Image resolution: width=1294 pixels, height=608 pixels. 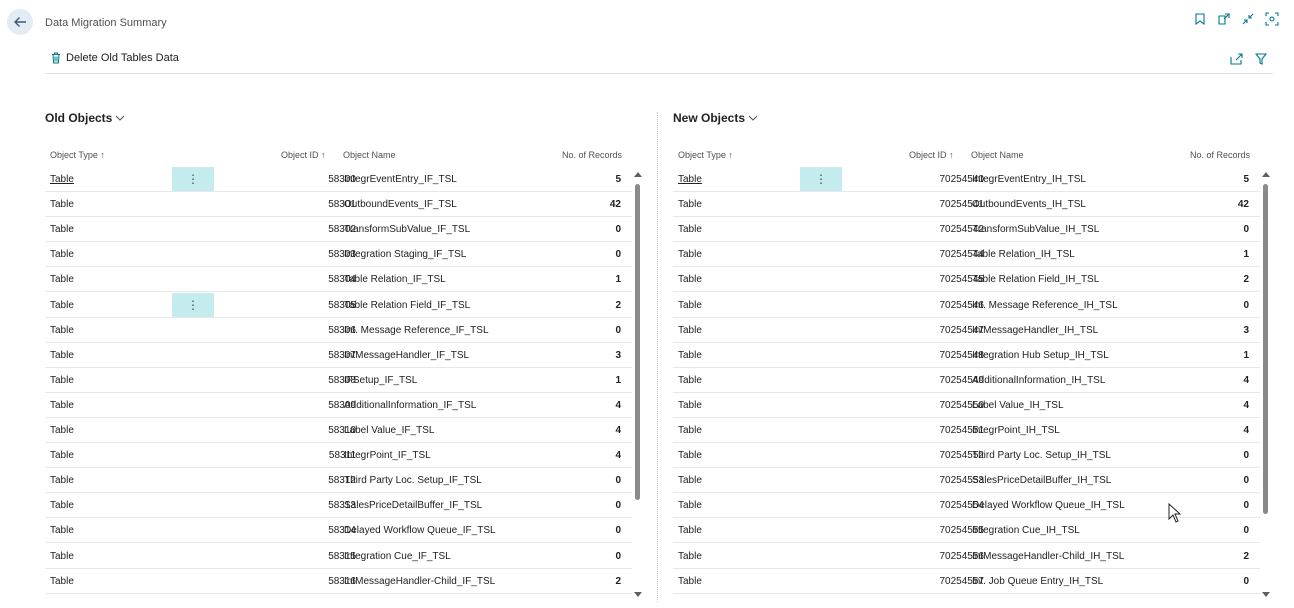 I want to click on table-row: Table 58313 SalesPriceDetailBuffer_IF_TSL 0, so click(x=338, y=506).